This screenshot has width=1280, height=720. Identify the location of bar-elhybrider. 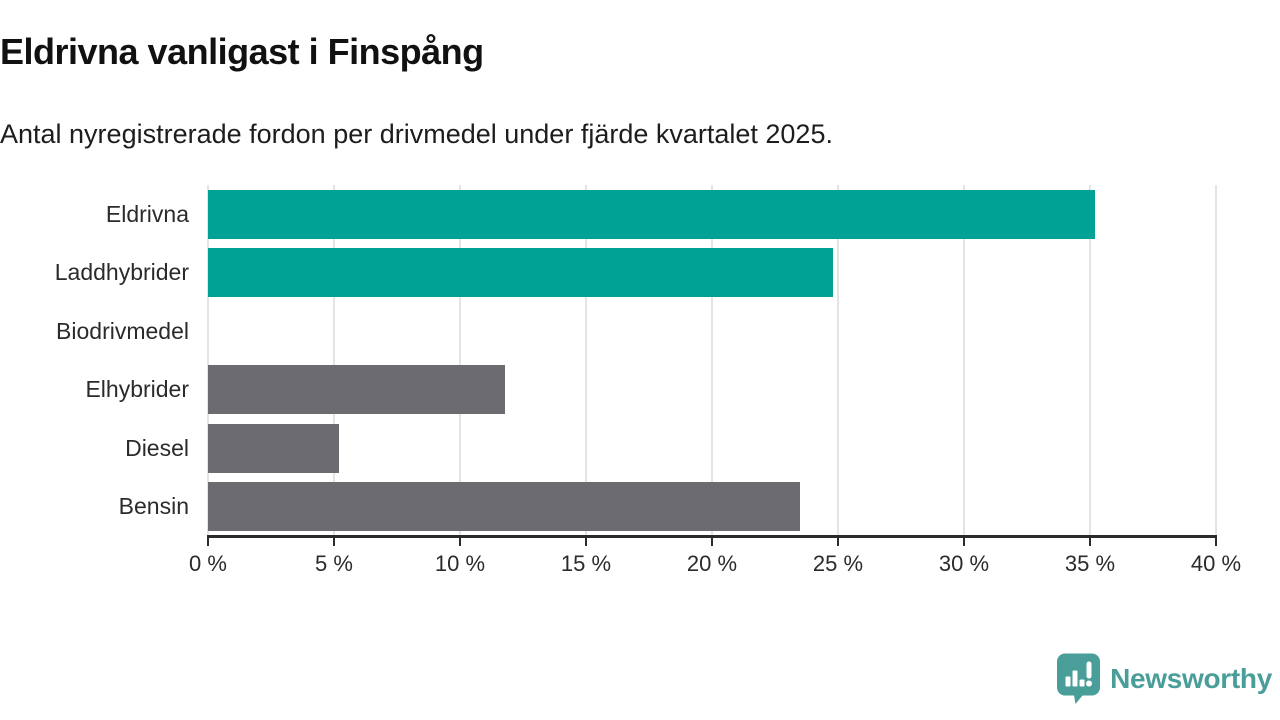
(357, 390).